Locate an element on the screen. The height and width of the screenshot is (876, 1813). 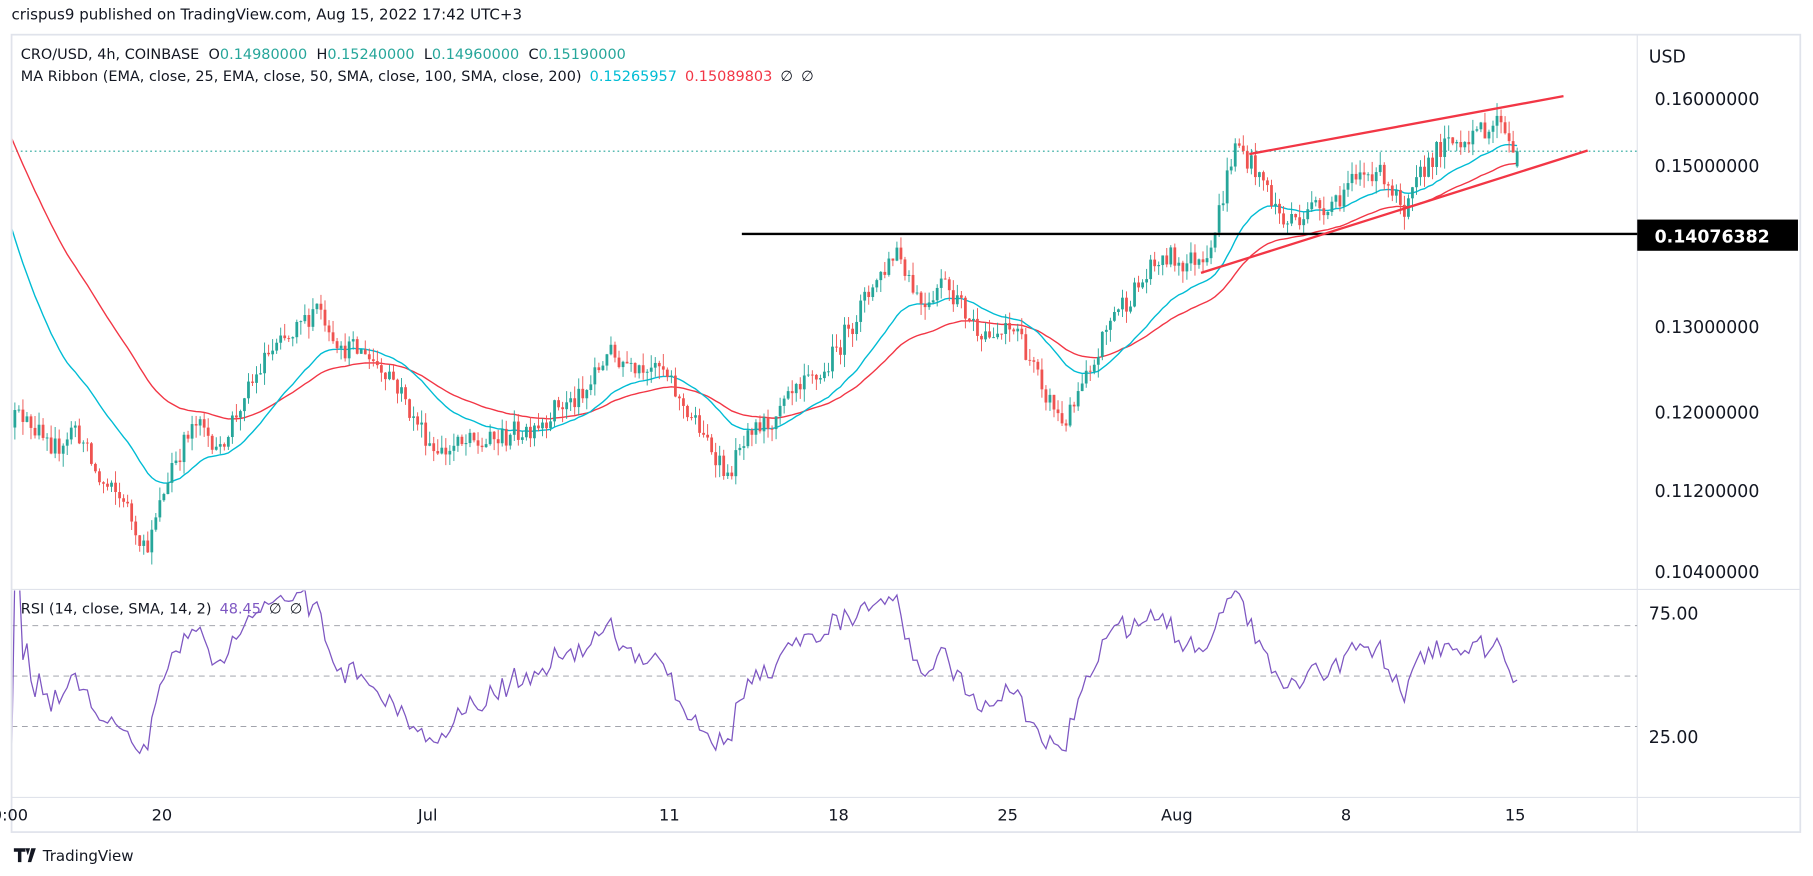
channel-lower-line is located at coordinates (1394, 212).